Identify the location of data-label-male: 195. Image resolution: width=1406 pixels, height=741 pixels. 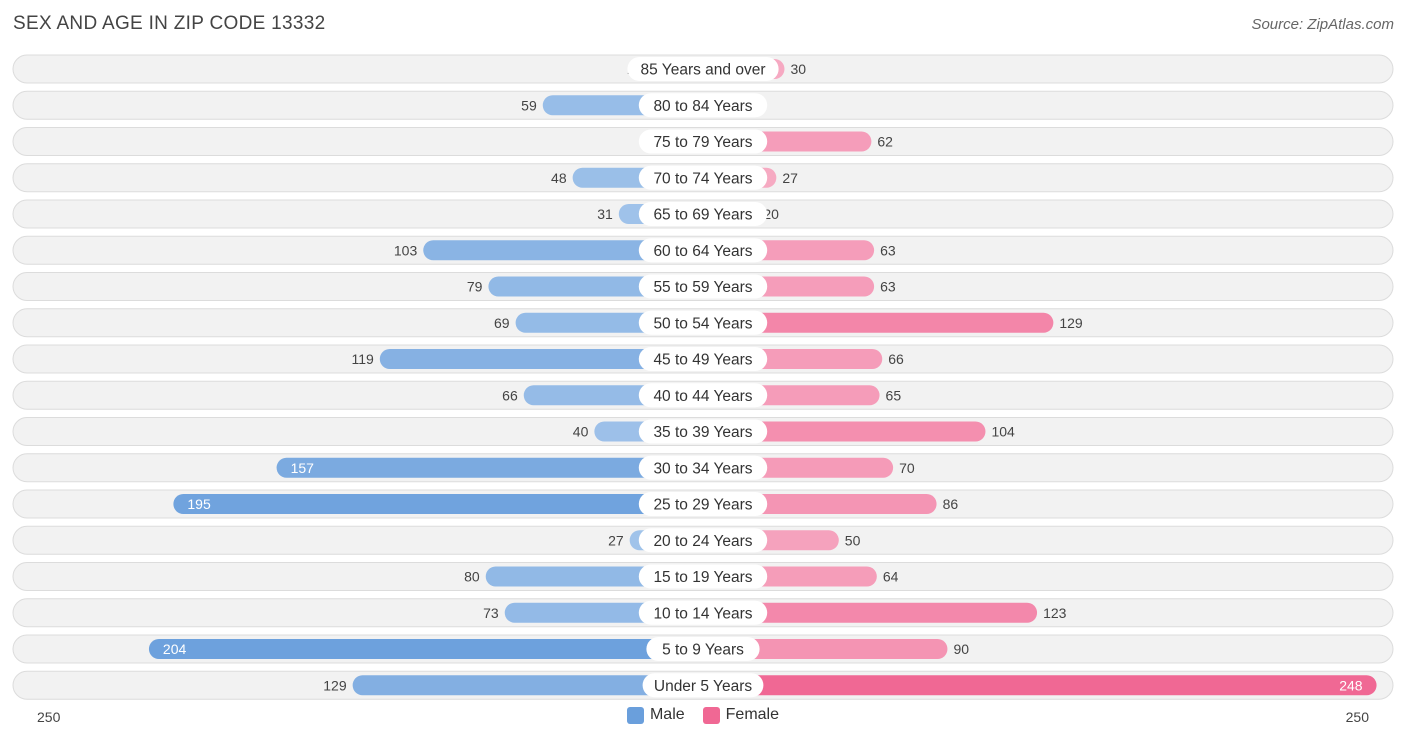
(199, 504).